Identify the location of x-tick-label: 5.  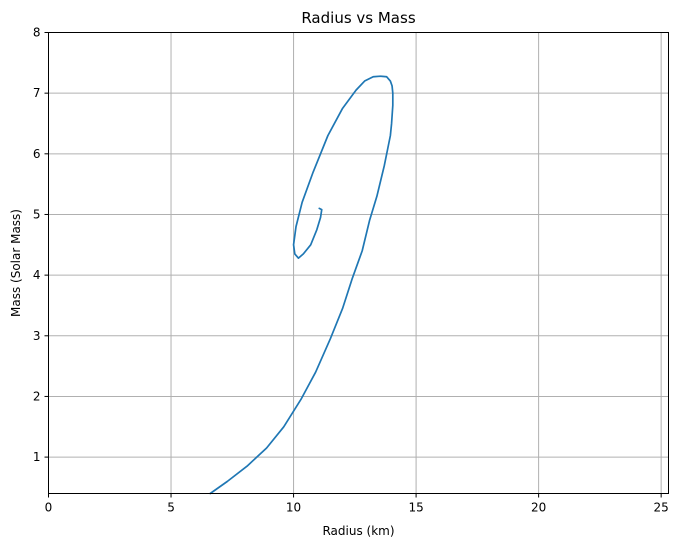
(171, 508).